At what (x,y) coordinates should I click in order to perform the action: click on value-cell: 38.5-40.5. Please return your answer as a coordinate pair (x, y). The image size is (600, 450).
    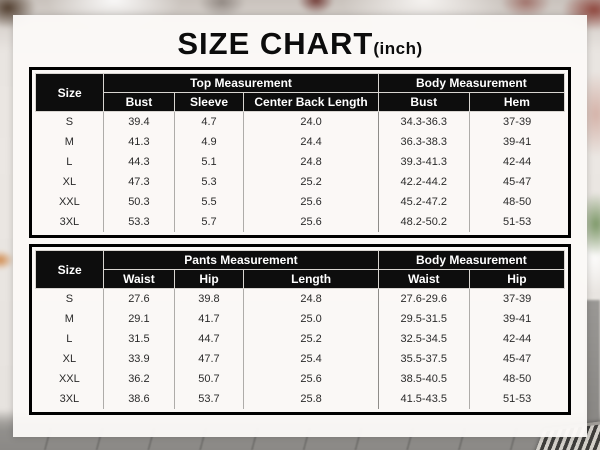
    Looking at the image, I should click on (423, 379).